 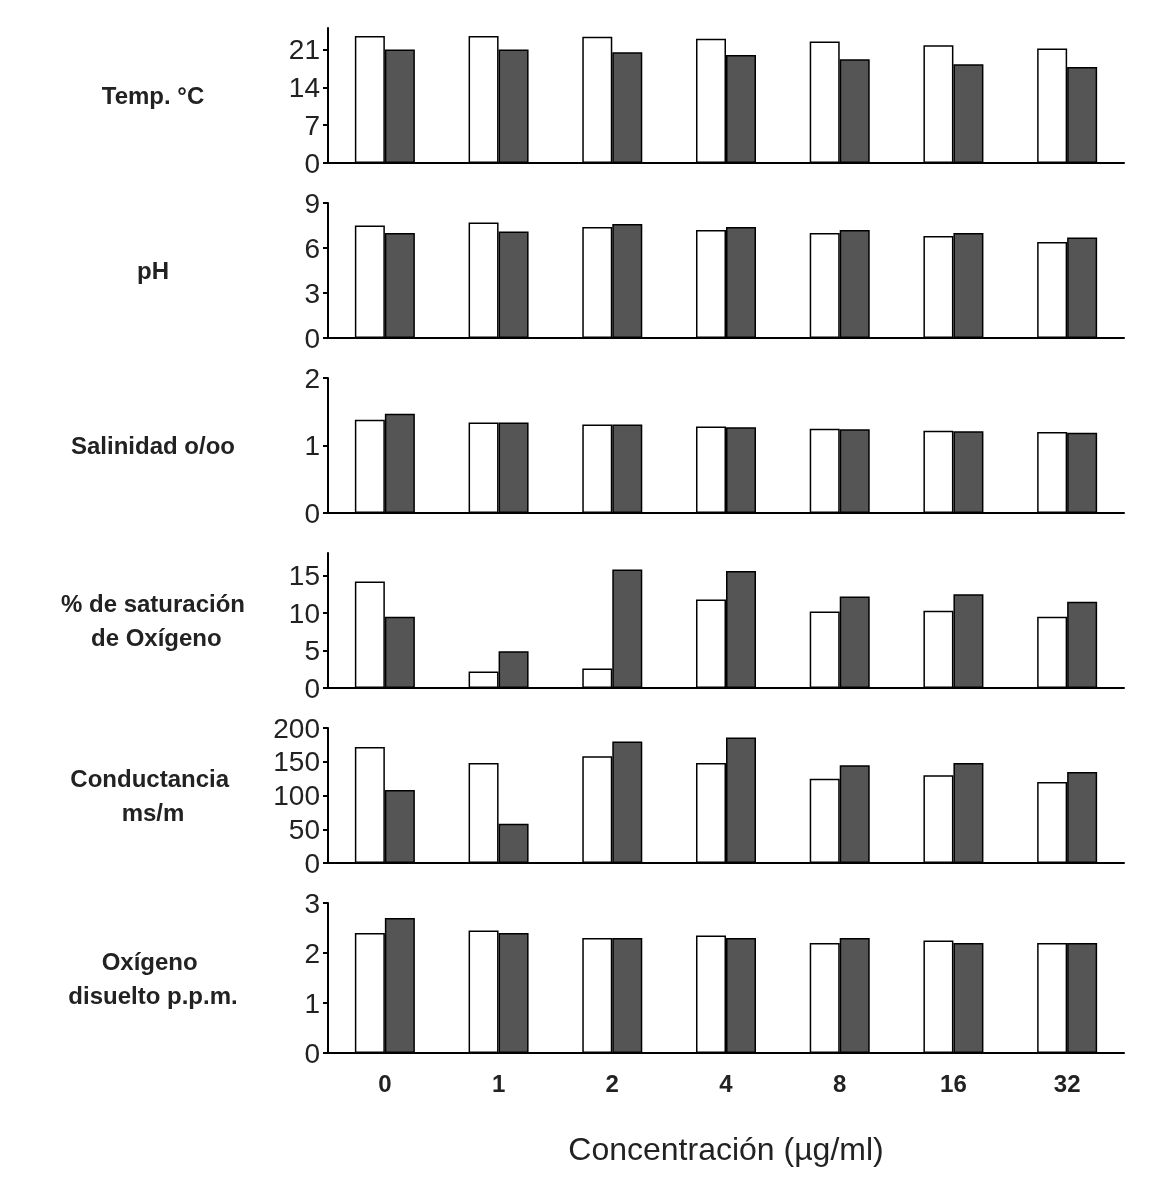 What do you see at coordinates (296, 795) in the screenshot?
I see `y-tick-label: 100` at bounding box center [296, 795].